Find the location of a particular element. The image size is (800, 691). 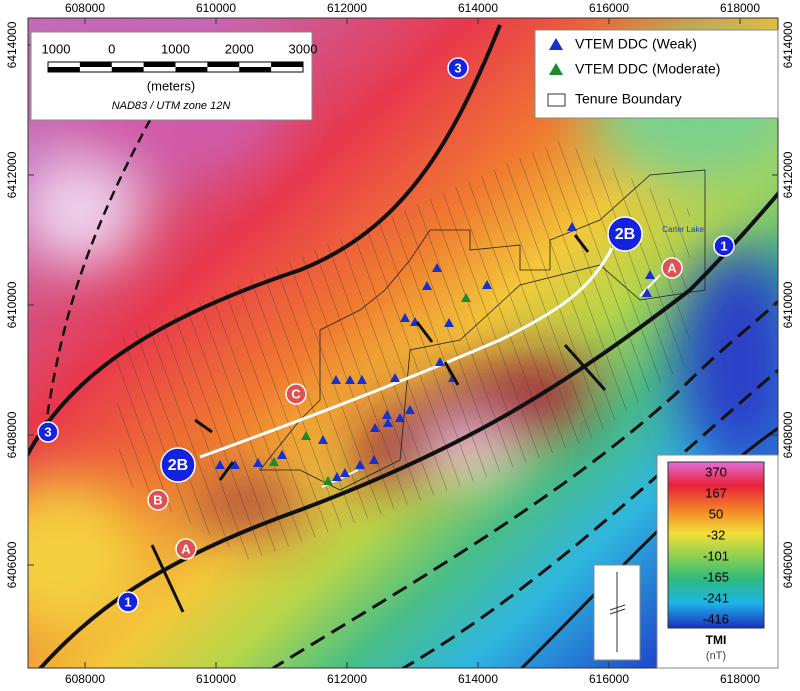

scale-outline is located at coordinates (175, 67).